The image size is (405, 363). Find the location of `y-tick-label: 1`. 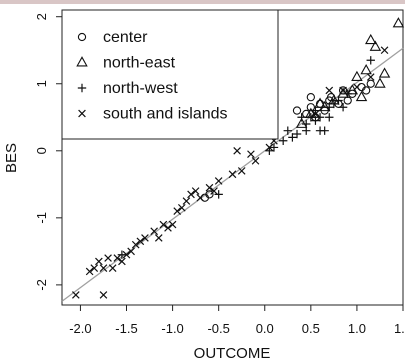

y-tick-label: 1 is located at coordinates (41, 83).